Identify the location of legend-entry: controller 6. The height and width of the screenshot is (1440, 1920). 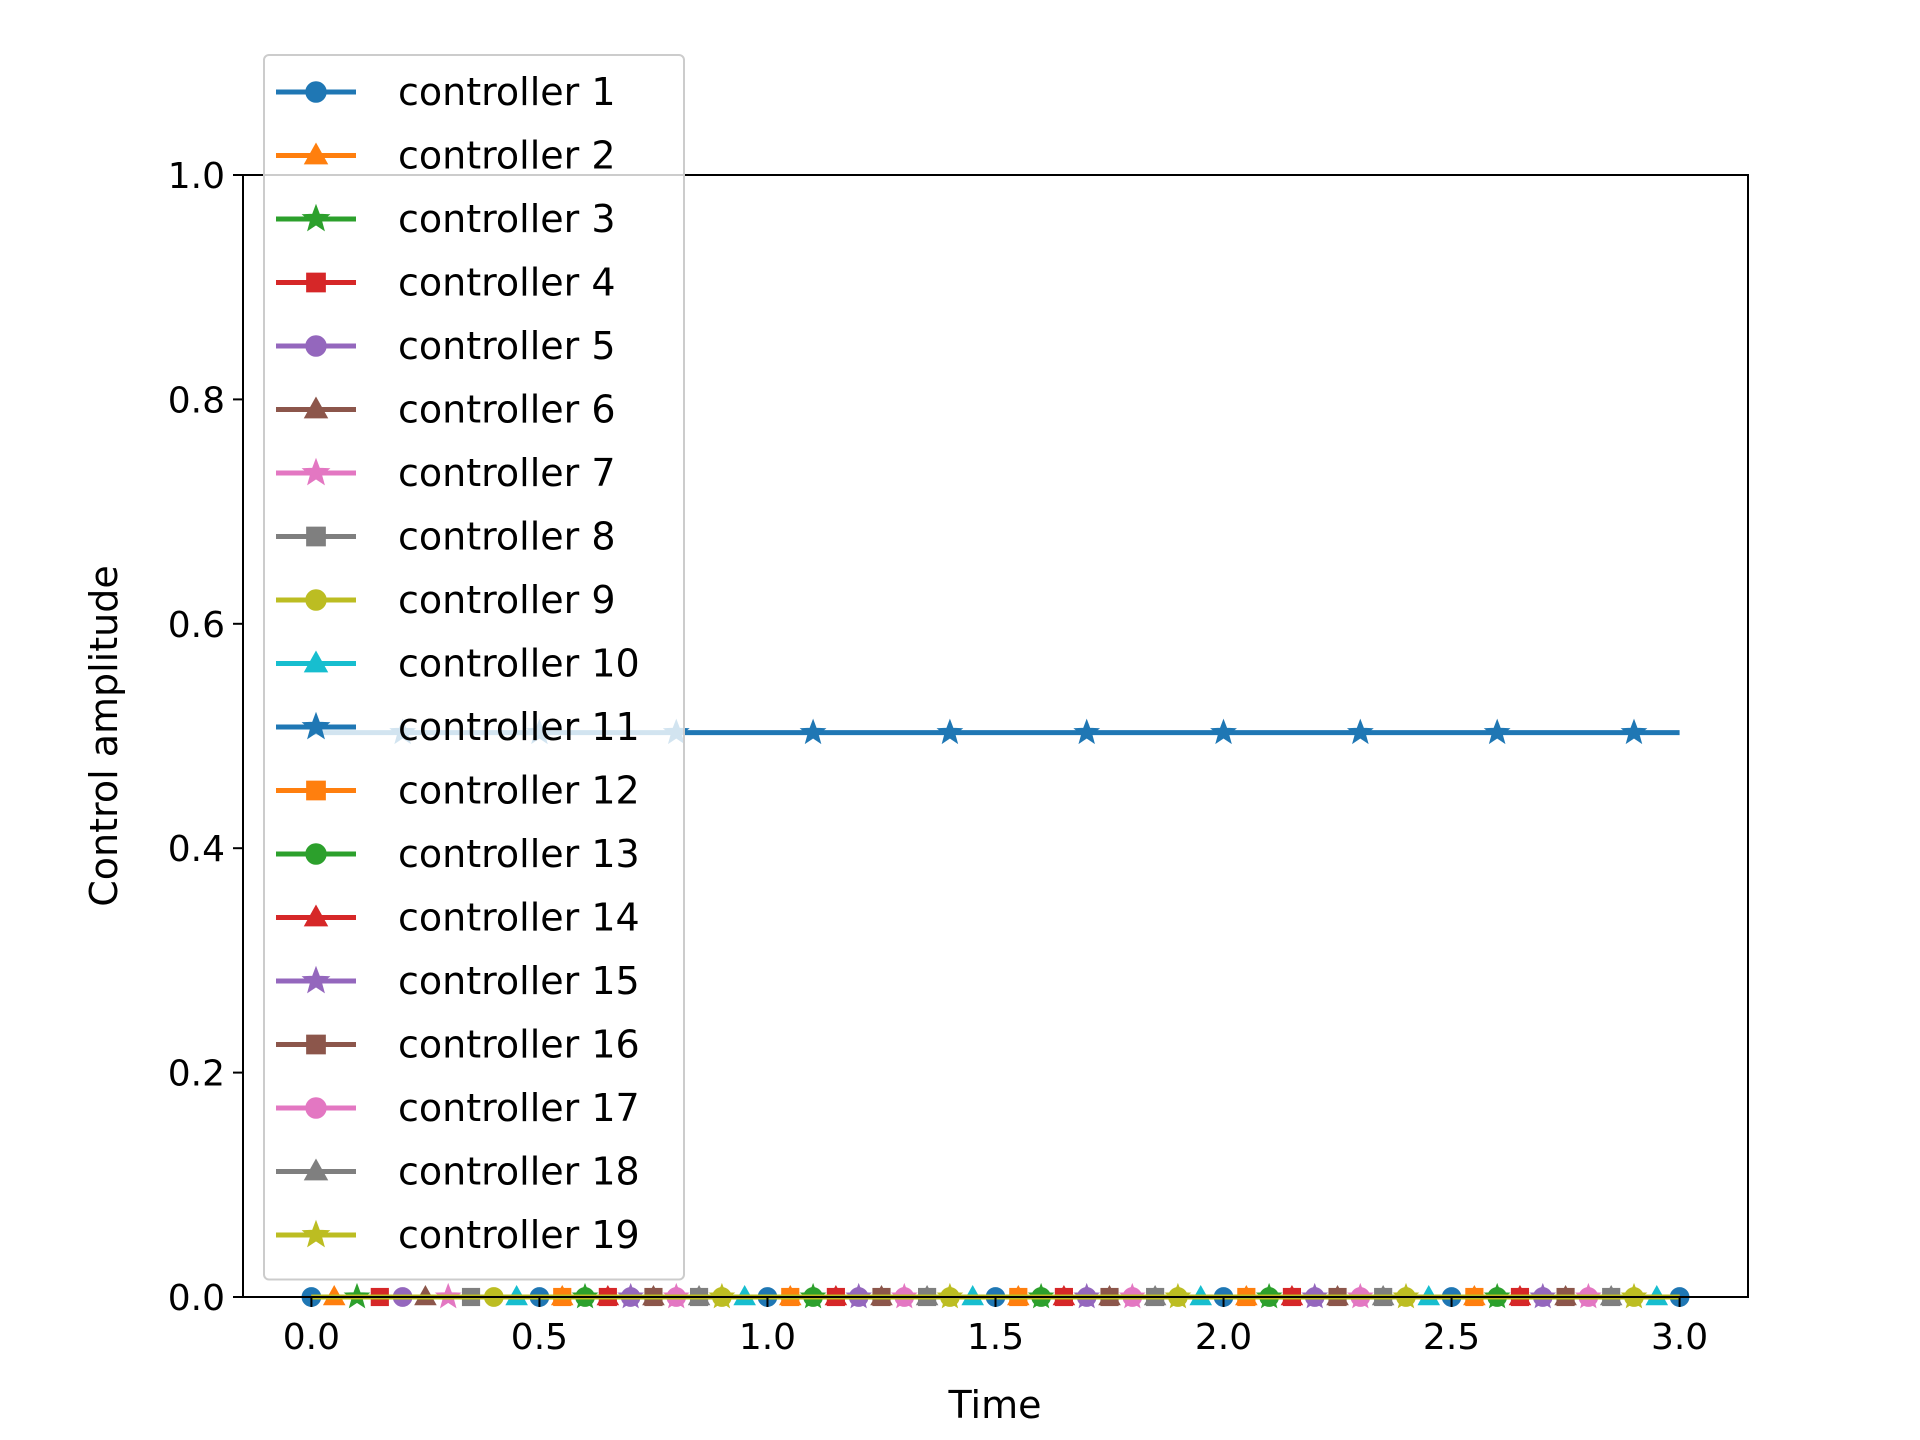
(446, 410).